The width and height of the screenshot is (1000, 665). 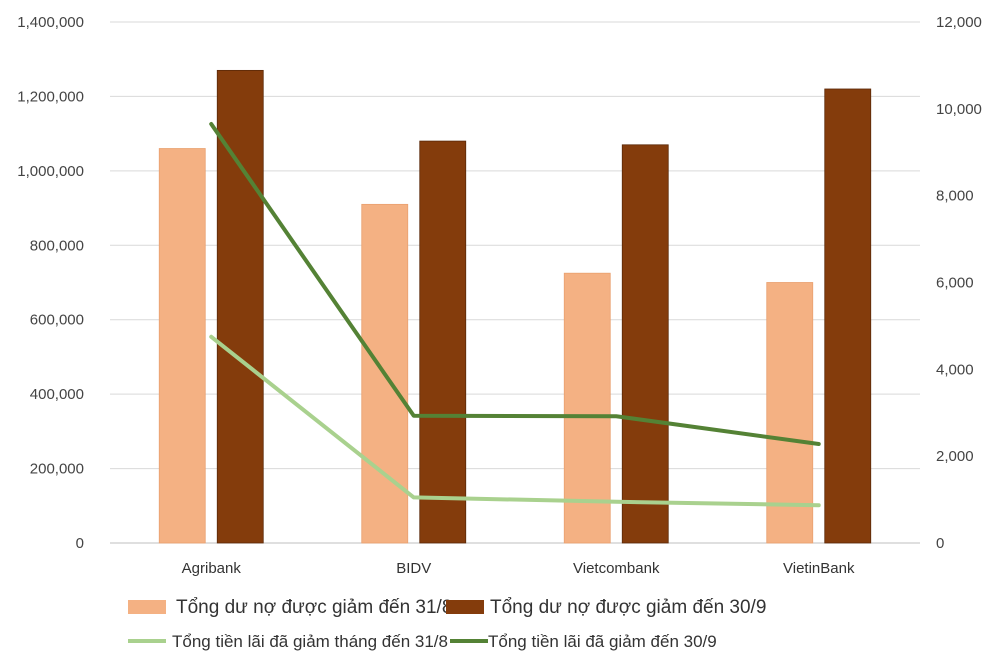 What do you see at coordinates (955, 369) in the screenshot?
I see `right-axis-tick-label: 4,000` at bounding box center [955, 369].